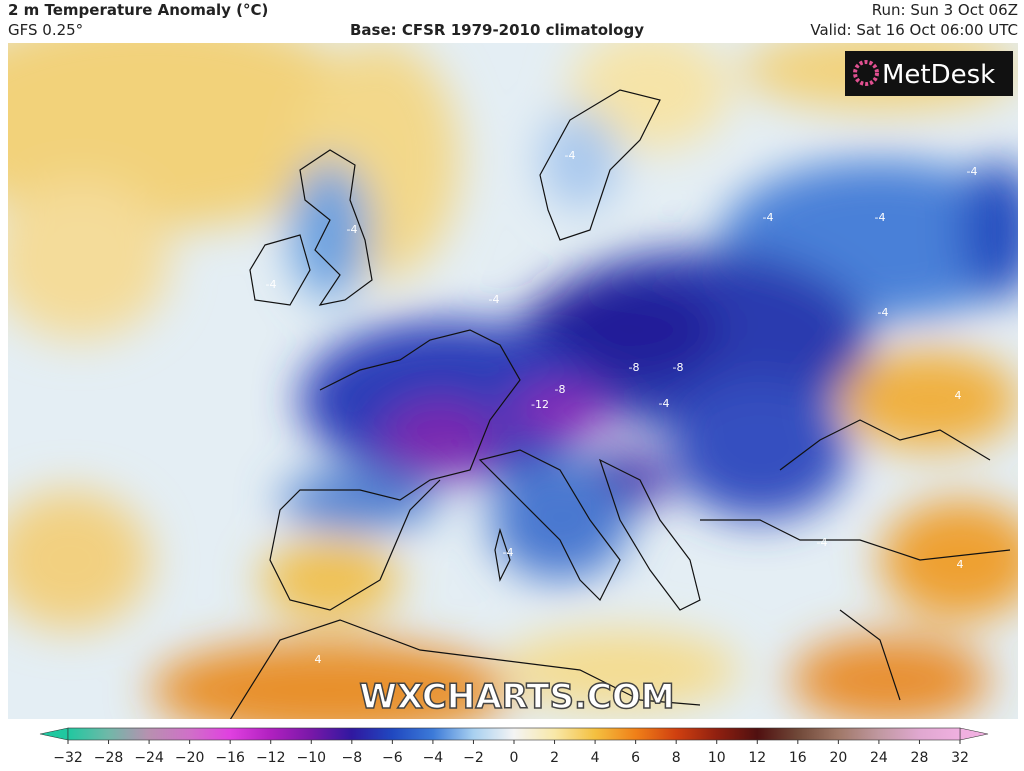 The image size is (1024, 771). What do you see at coordinates (516, 697) in the screenshot?
I see `watermark: WXCHARTS.COM` at bounding box center [516, 697].